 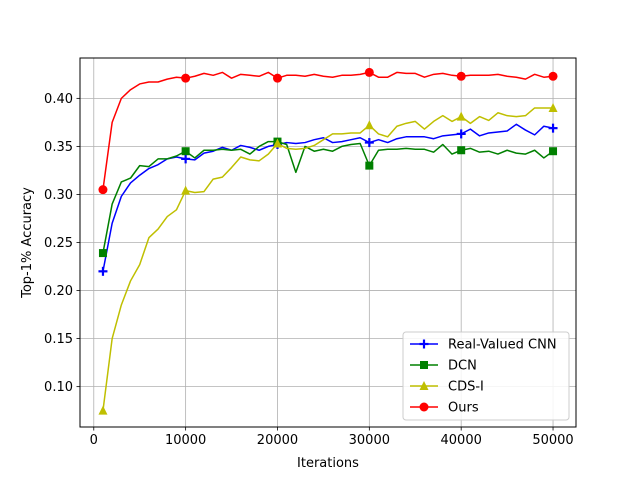 I want to click on x-axis-label: Iterations, so click(x=328, y=463).